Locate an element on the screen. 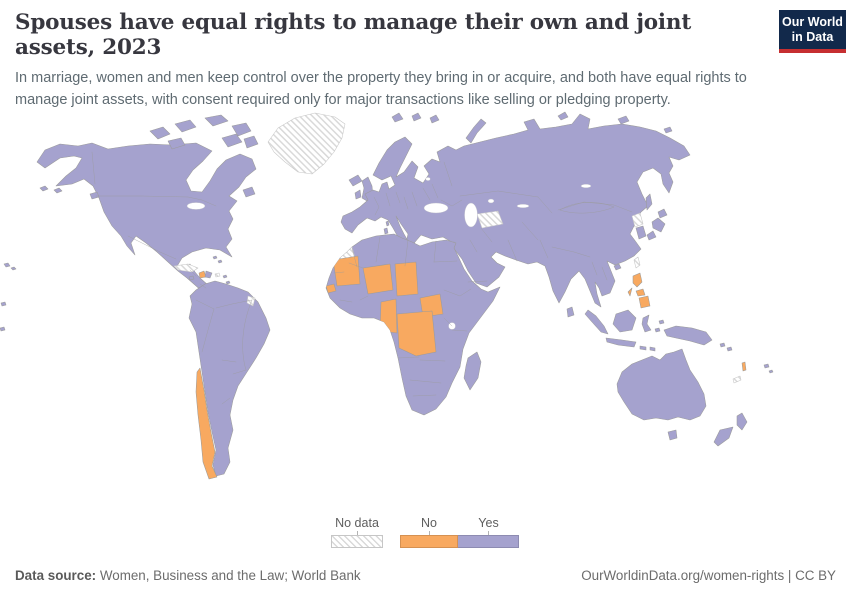  region-chad is located at coordinates (406, 279).